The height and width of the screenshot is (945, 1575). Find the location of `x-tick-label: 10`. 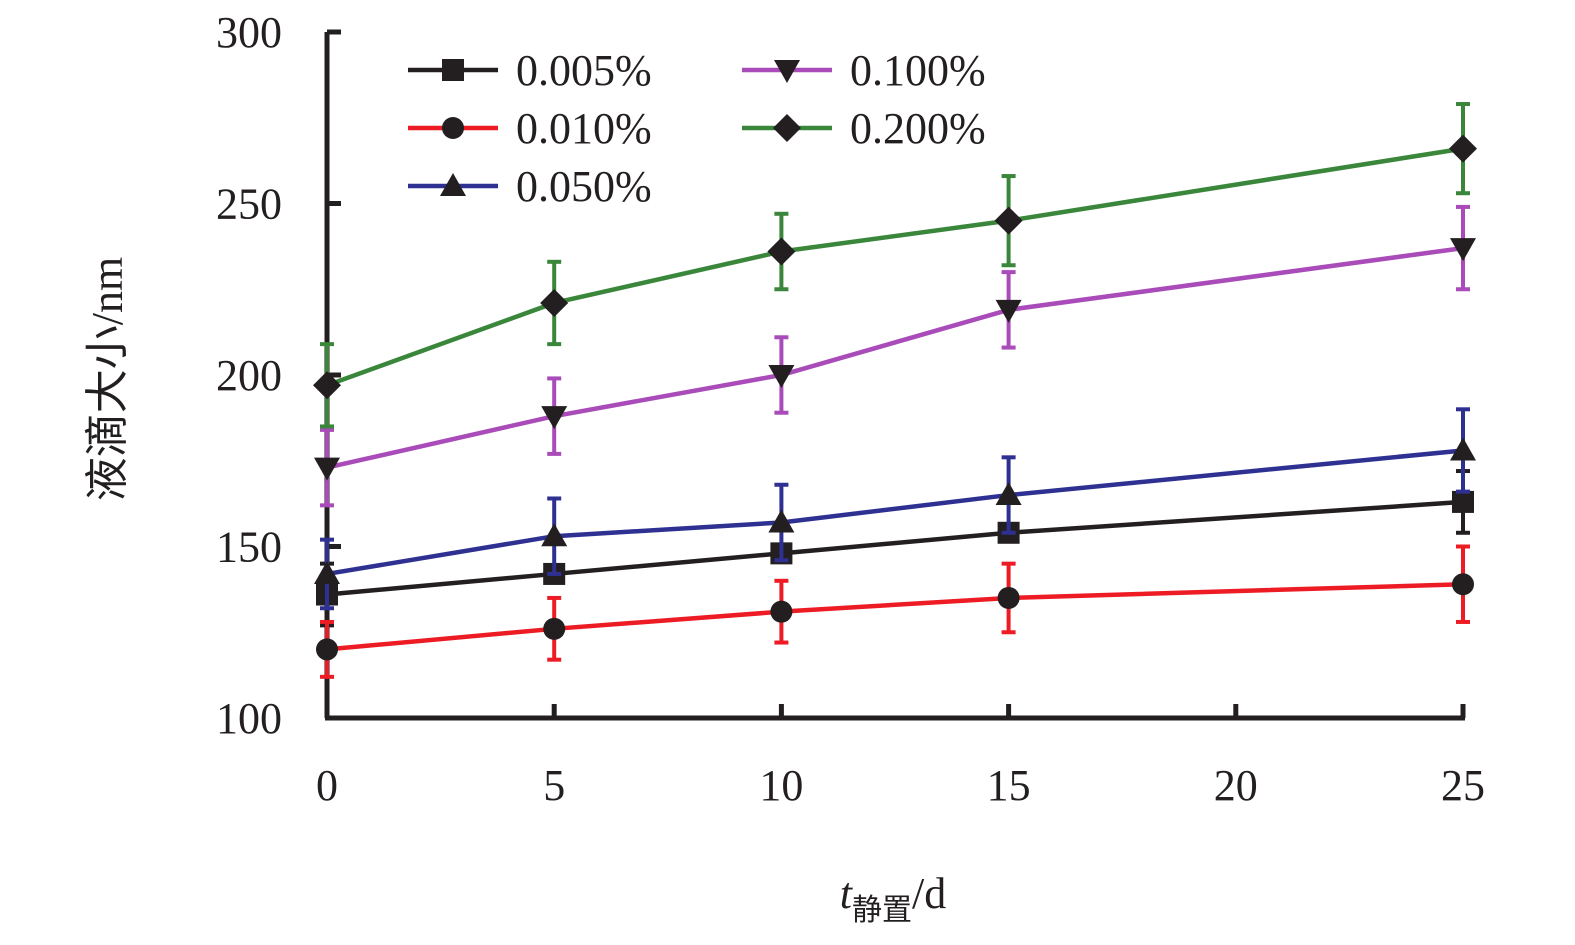

x-tick-label: 10 is located at coordinates (781, 785).